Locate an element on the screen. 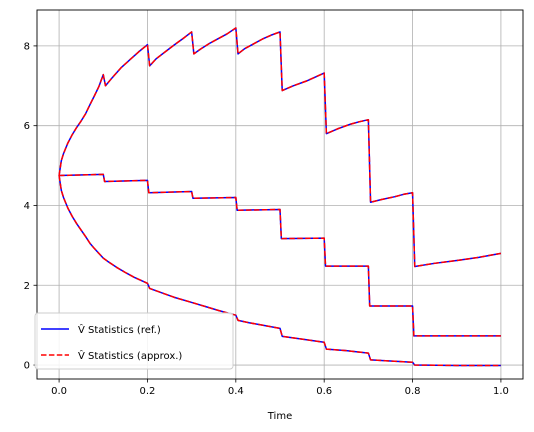 This screenshot has width=534, height=432. y-tick-label: 6 is located at coordinates (27, 126).